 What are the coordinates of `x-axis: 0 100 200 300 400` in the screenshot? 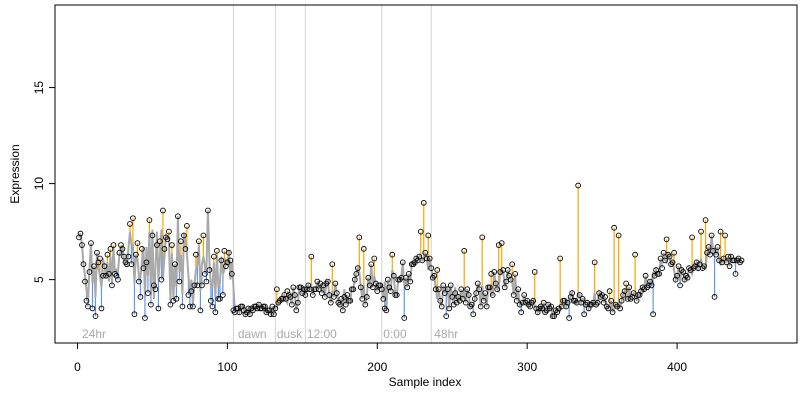 It's located at (380, 358).